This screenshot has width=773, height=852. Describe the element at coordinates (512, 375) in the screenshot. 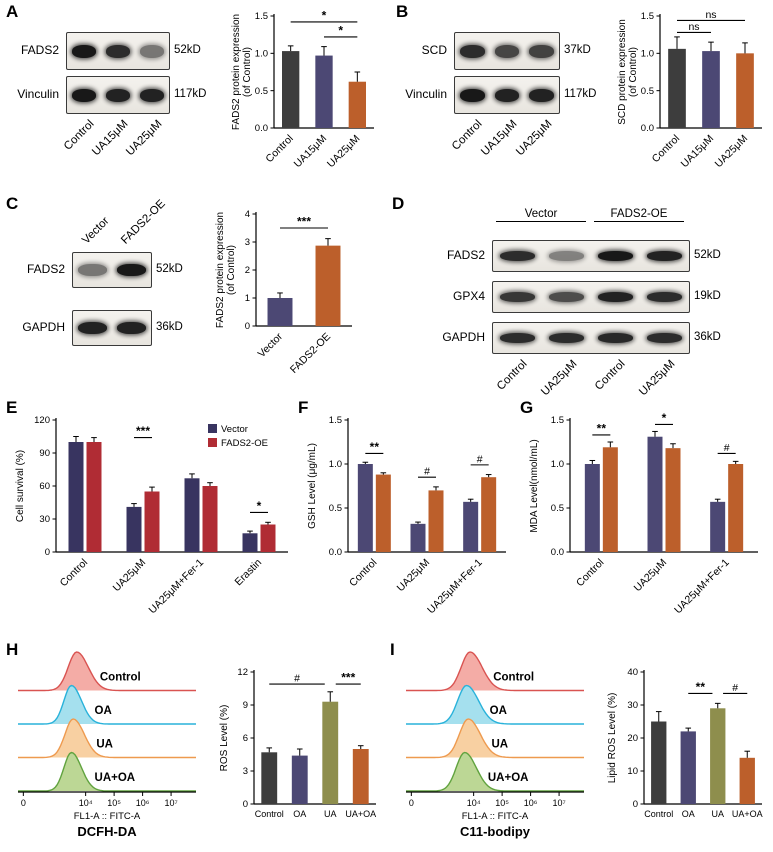

I see `lane-label: Control` at that location.